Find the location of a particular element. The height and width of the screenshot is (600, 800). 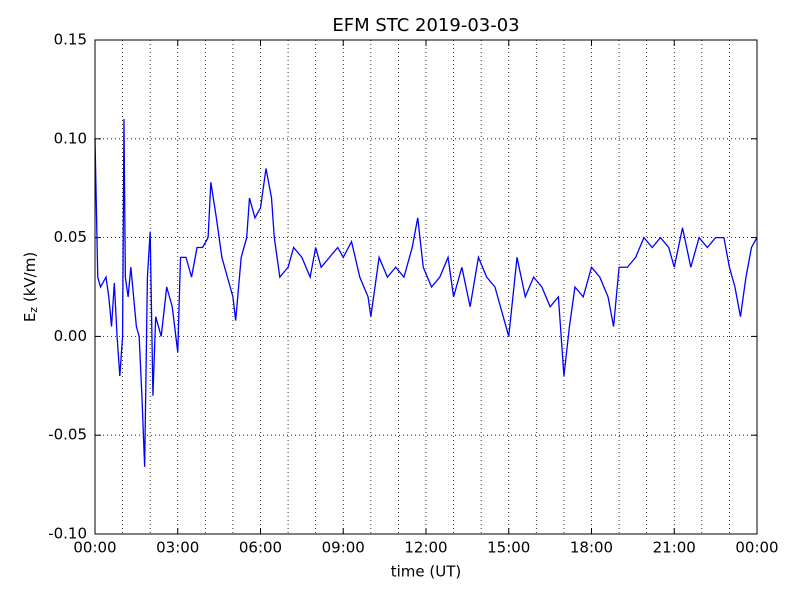

y-label-sub: z is located at coordinates (33, 310).